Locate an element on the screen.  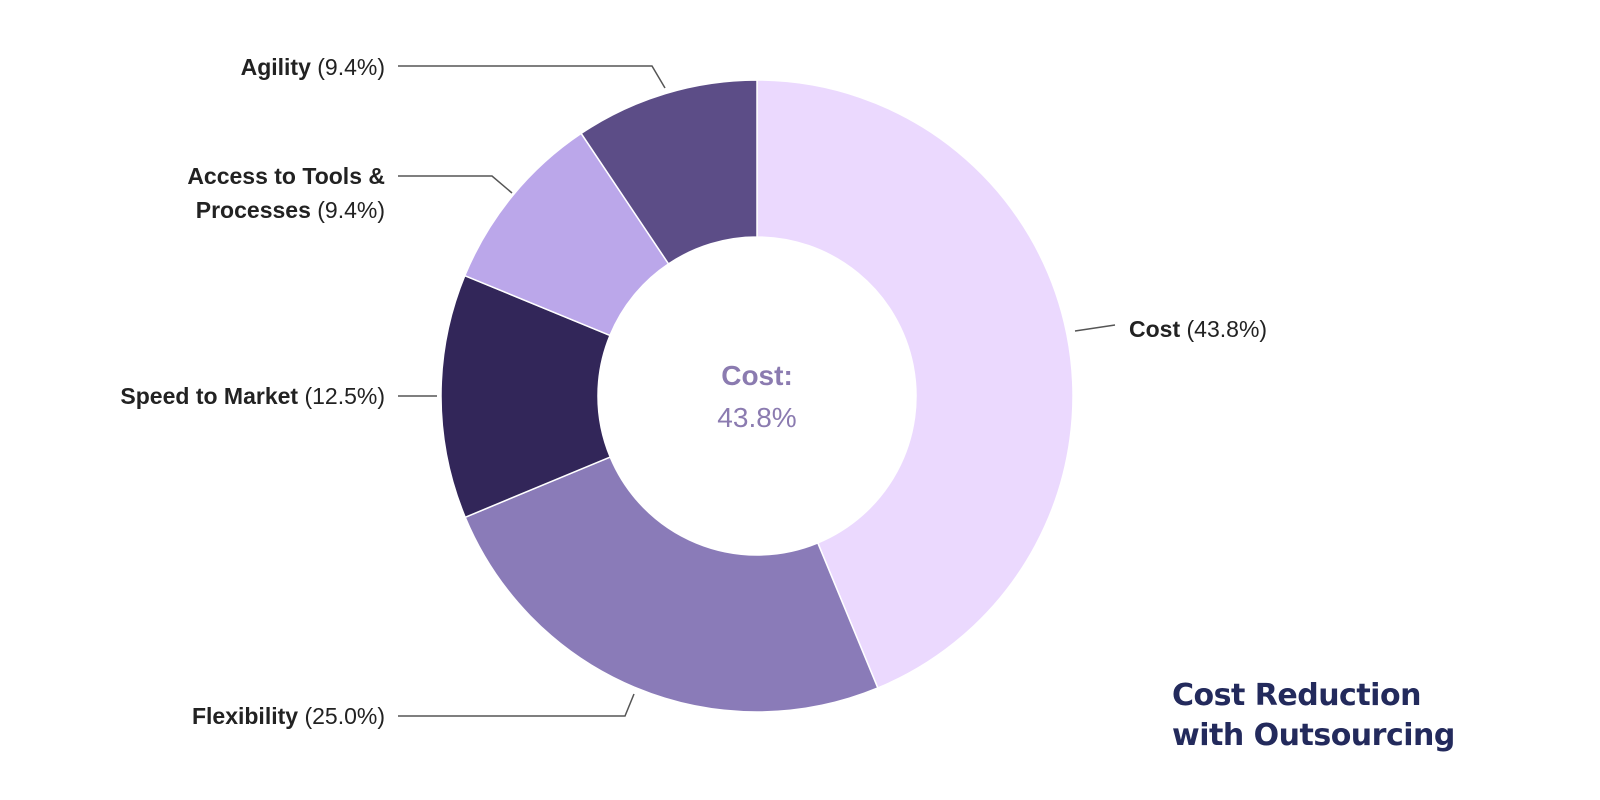
center-label-name: Cost: is located at coordinates (757, 375).